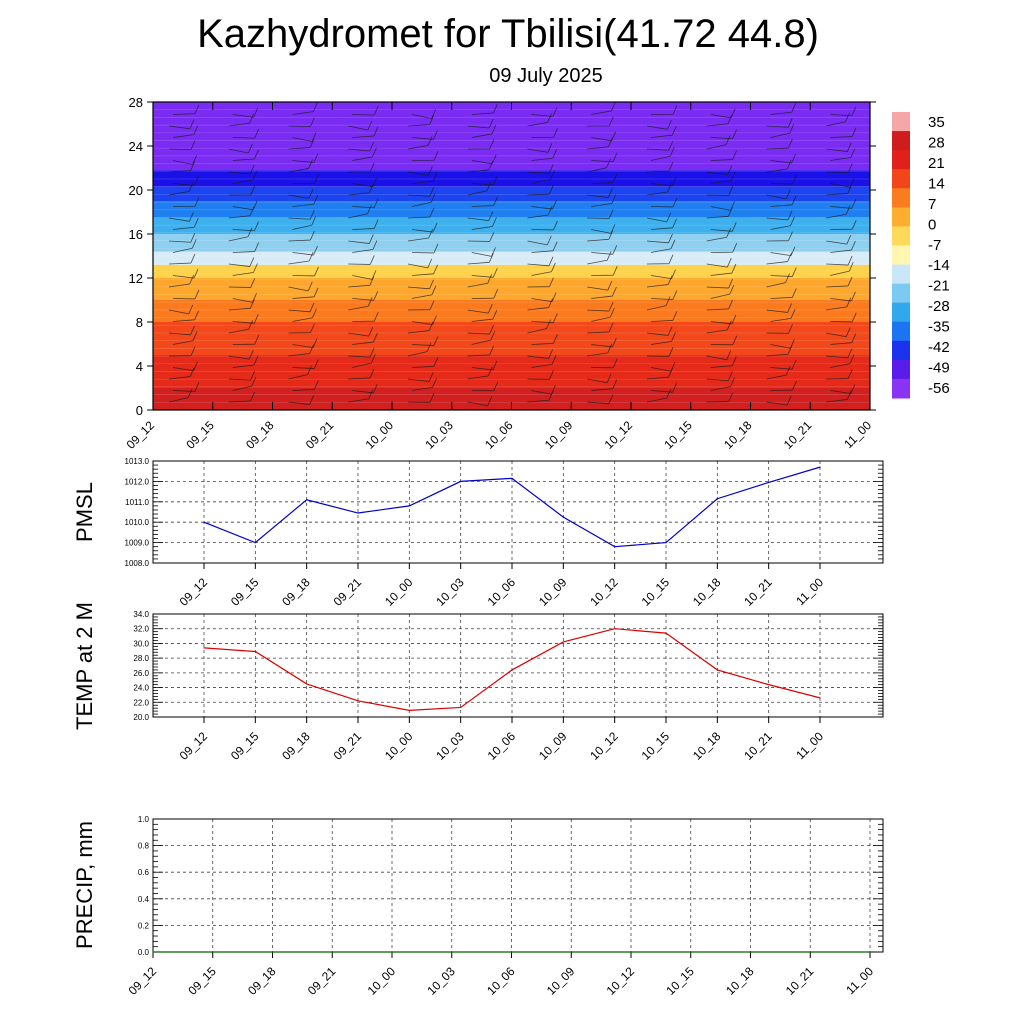 The width and height of the screenshot is (1024, 1024). Describe the element at coordinates (499, 435) in the screenshot. I see `x-tick-label: 10_06` at that location.